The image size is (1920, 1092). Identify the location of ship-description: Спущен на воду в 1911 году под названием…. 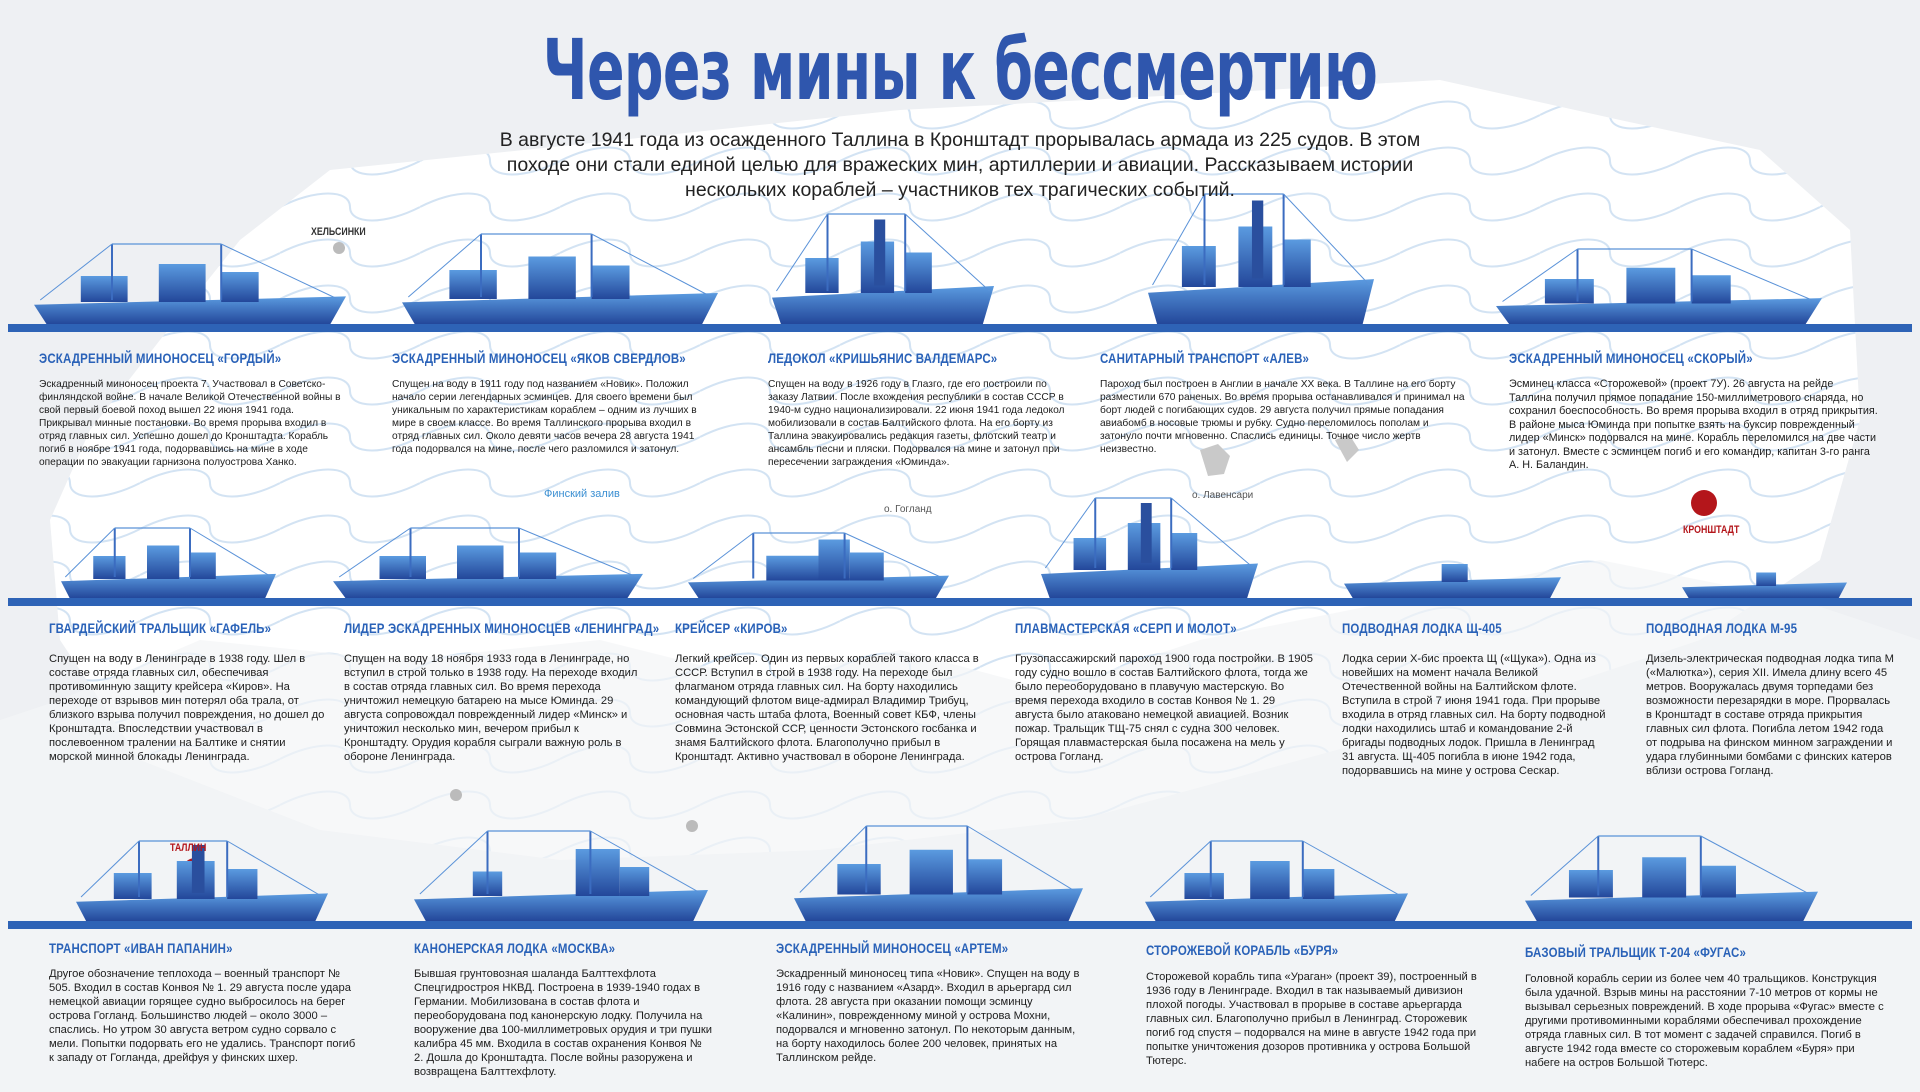
(544, 417).